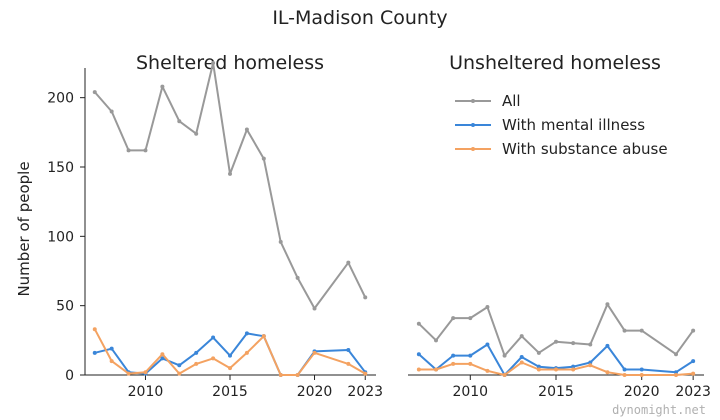 Image resolution: width=720 pixels, height=420 pixels. I want to click on watermark: dynomight.net, so click(659, 410).